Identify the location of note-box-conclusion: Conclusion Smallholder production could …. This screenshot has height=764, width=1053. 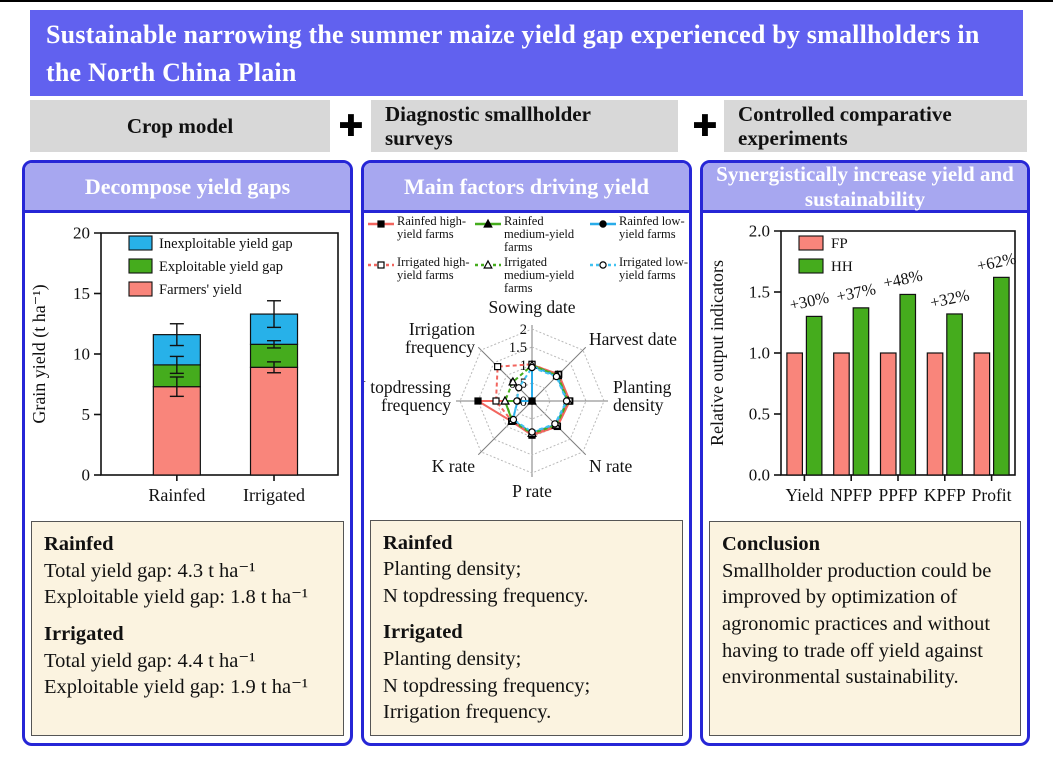
(865, 628).